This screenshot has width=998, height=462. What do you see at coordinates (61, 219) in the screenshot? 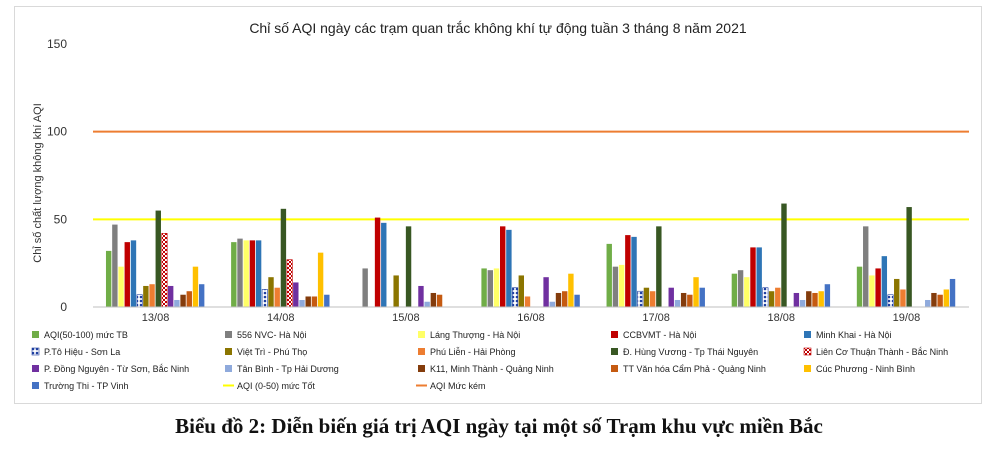
I see `y-tick-label: 50` at bounding box center [61, 219].